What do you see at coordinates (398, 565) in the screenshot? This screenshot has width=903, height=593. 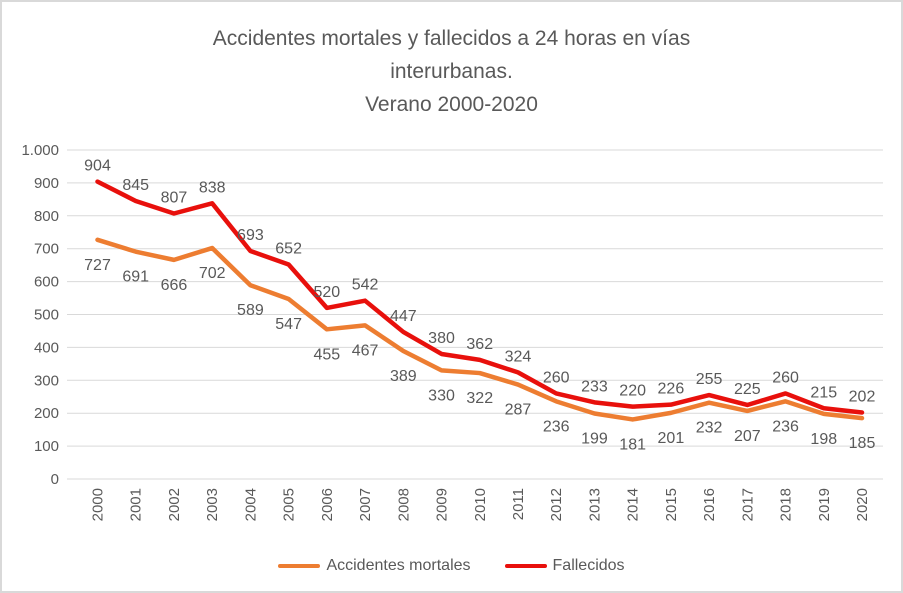 I see `legend-label-accidentes-mortales: Accidentes mortales` at bounding box center [398, 565].